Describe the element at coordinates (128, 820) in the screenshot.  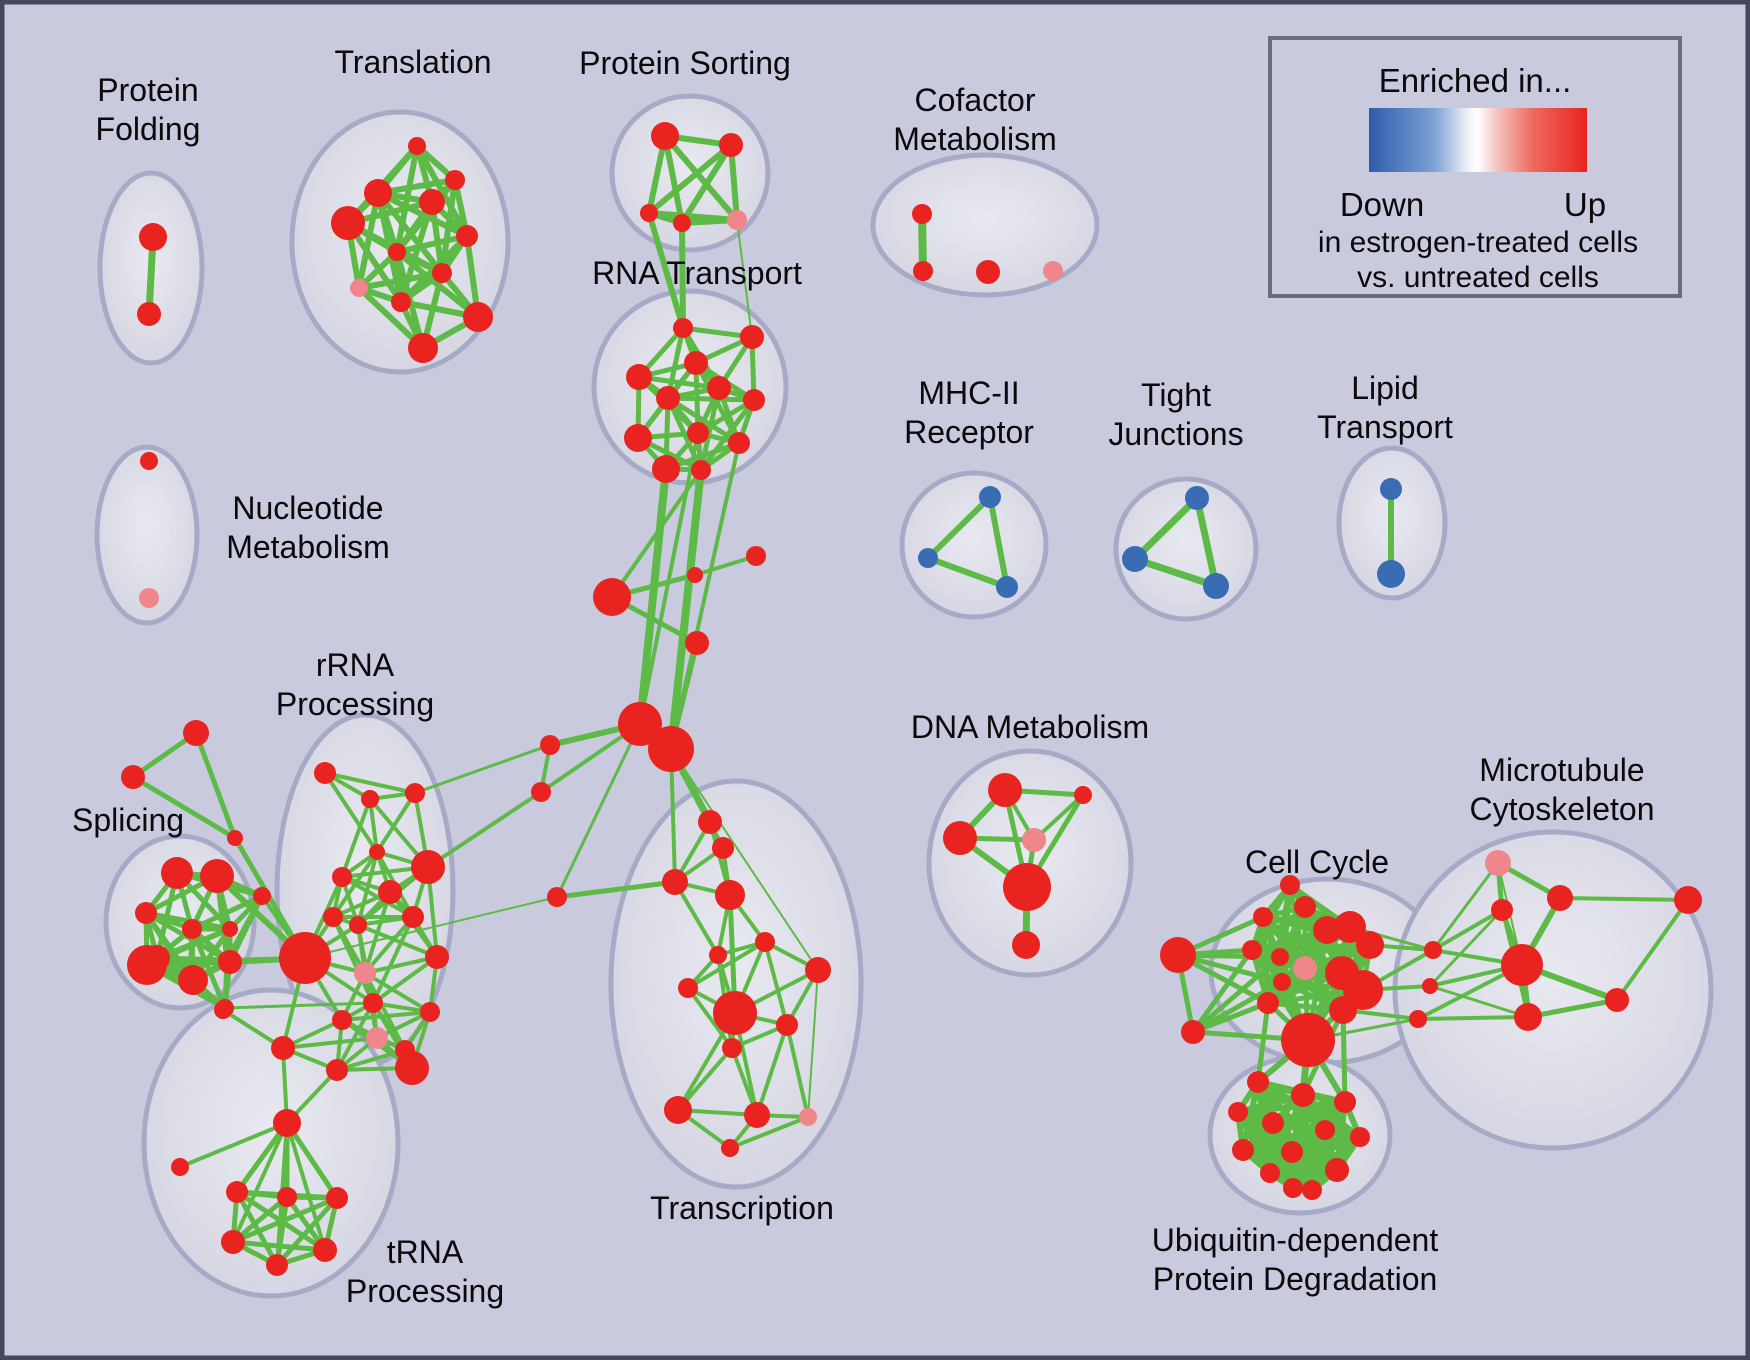
I see `cluster-label-splicing: Splicing` at that location.